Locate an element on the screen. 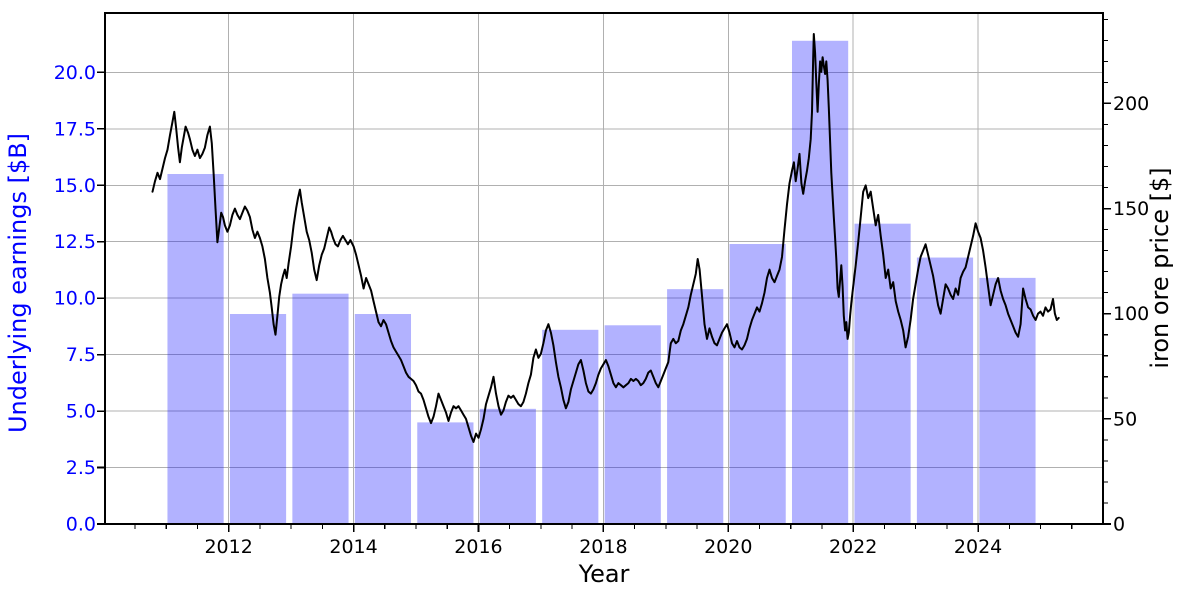  left-y-tick-label: 5.0 is located at coordinates (81, 412).